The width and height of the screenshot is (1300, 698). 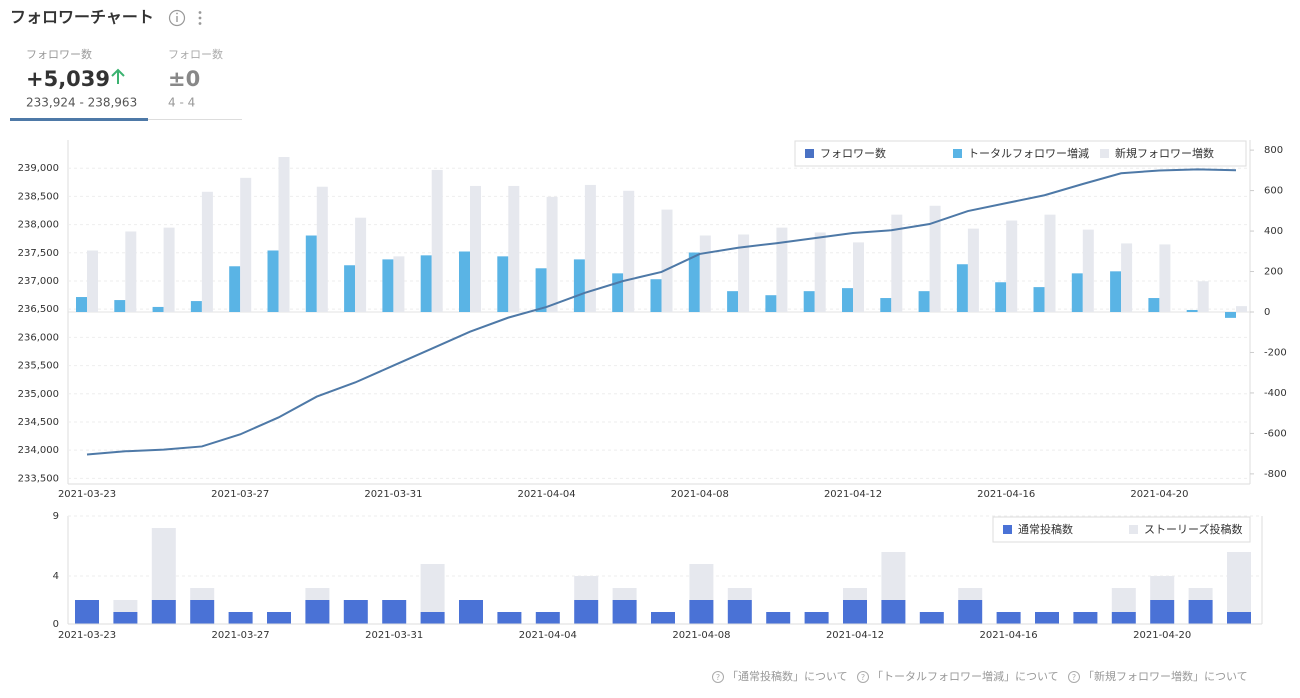 I want to click on footer-link-text: 「新規フォロワー増数」について, so click(x=1165, y=676).